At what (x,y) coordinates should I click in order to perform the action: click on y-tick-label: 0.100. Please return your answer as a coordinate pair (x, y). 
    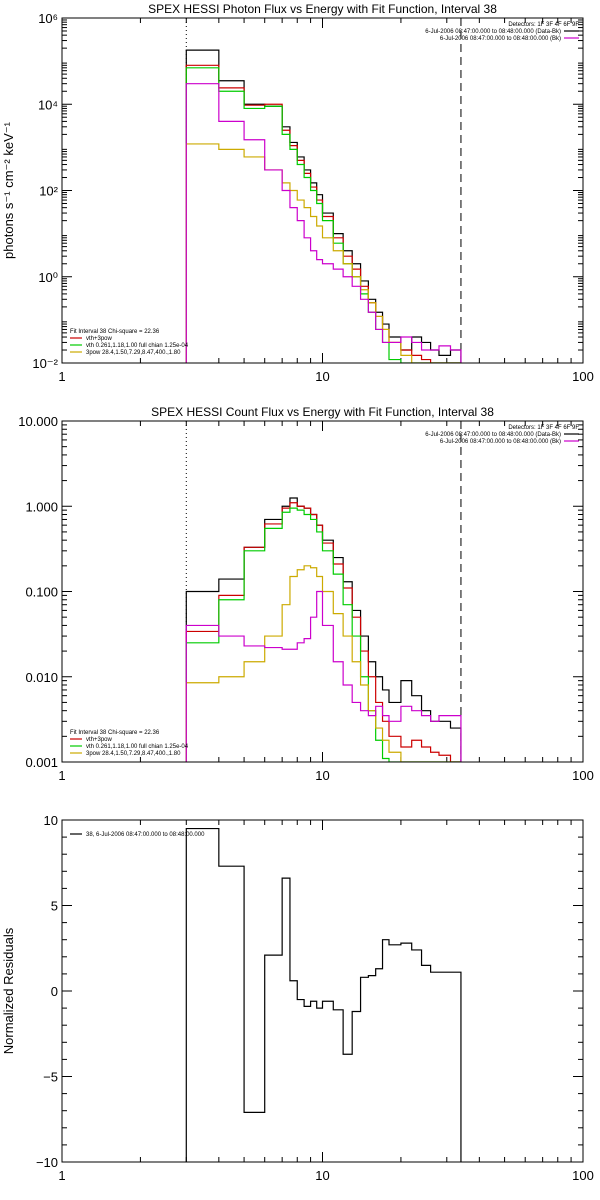
    Looking at the image, I should click on (41, 592).